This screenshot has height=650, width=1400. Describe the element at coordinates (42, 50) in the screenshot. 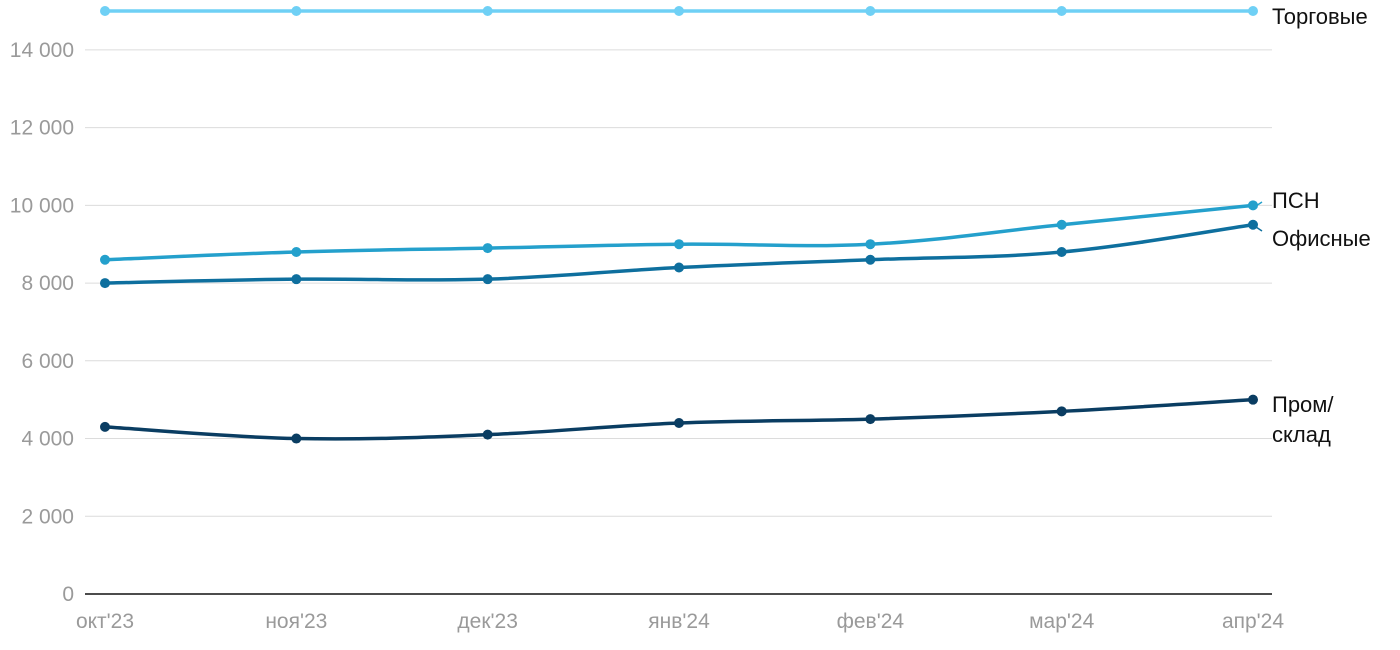

I see `y-tick-label: 14 000` at that location.